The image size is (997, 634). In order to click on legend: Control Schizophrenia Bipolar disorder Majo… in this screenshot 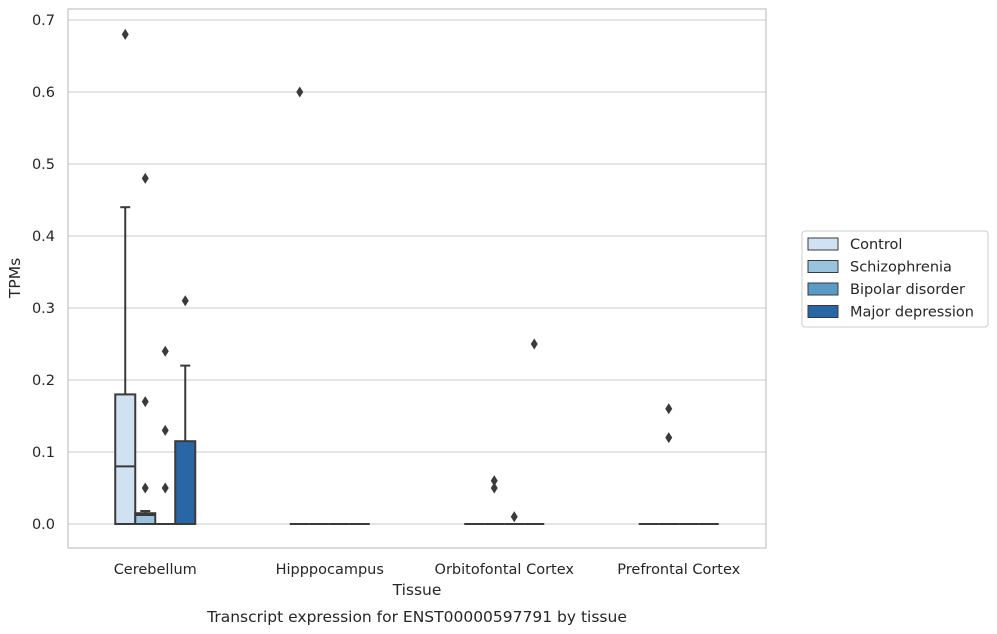, I will do `click(895, 279)`.